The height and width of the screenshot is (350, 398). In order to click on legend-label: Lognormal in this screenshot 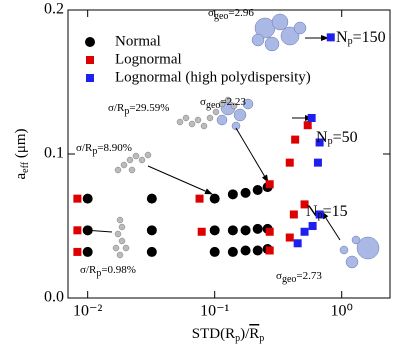, I will do `click(148, 59)`.